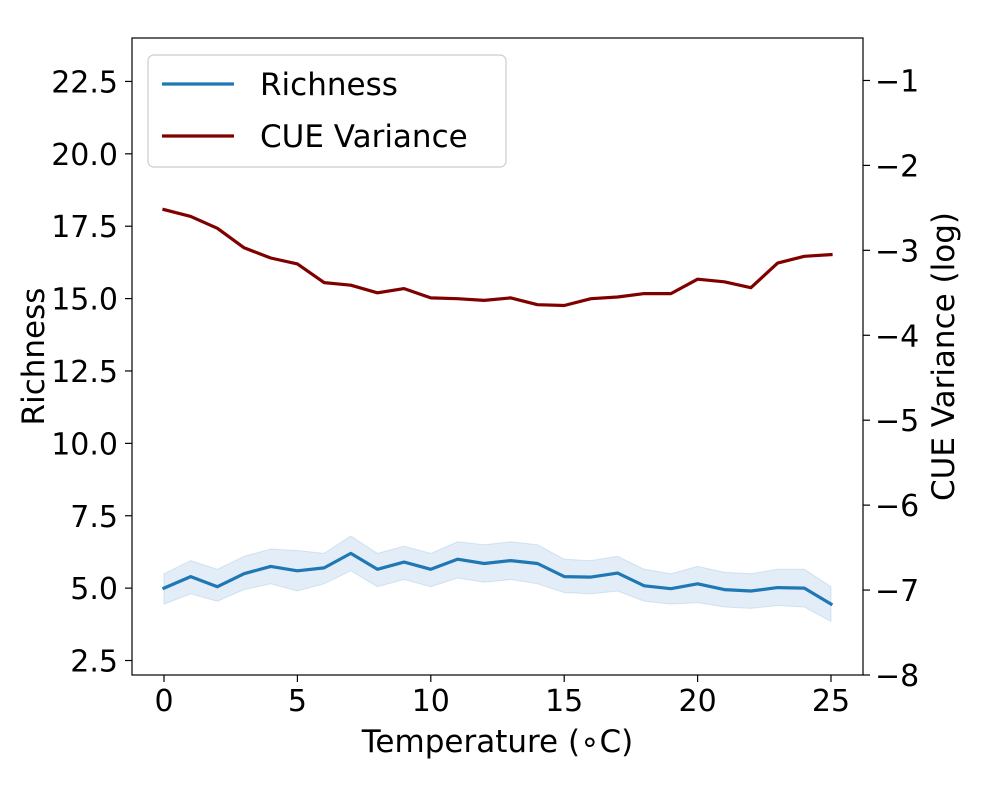  Describe the element at coordinates (84, 444) in the screenshot. I see `y-left-tick-label: 10.0` at that location.